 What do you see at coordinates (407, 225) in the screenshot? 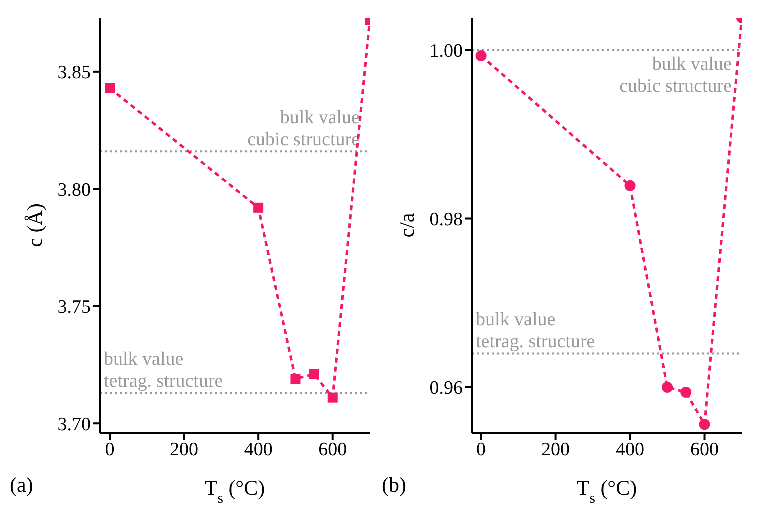
I see `y-axis-title: c/a` at bounding box center [407, 225].